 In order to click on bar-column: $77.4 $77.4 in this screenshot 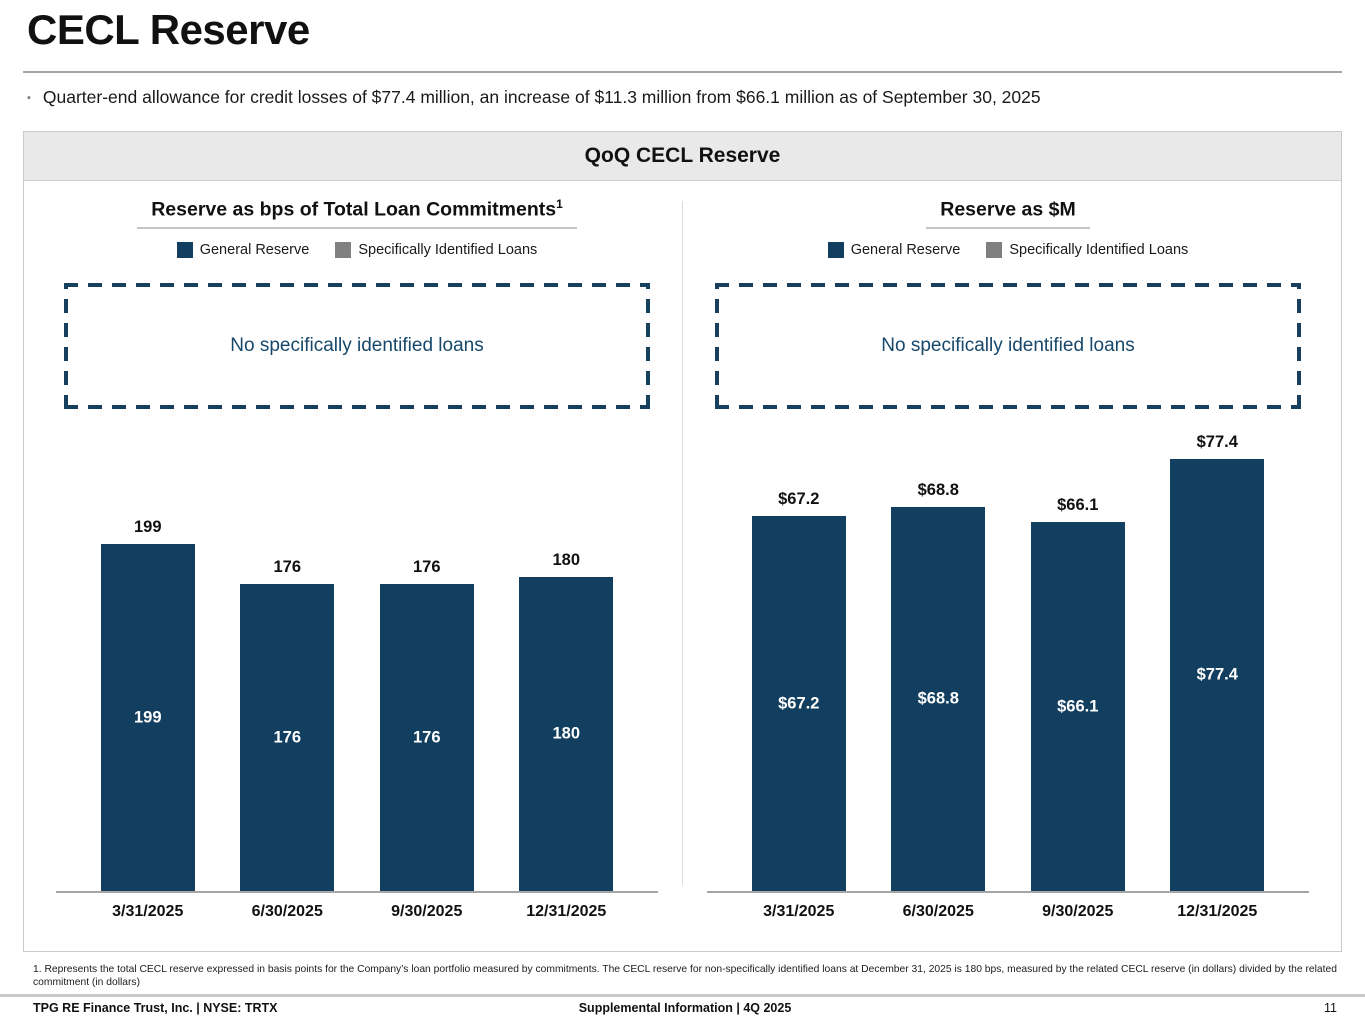, I will do `click(1217, 662)`.